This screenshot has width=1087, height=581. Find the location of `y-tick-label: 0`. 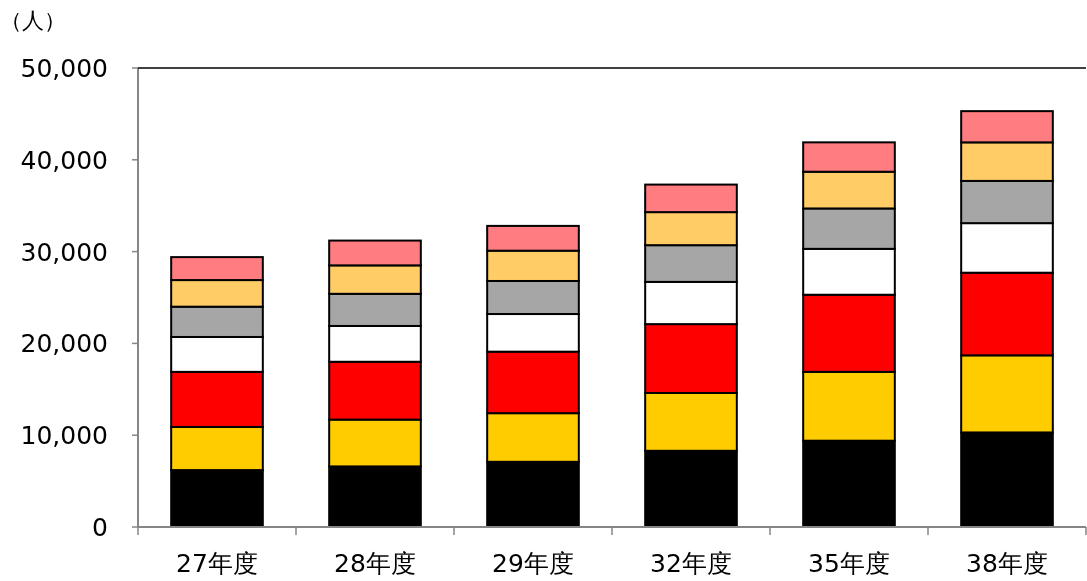

y-tick-label: 0 is located at coordinates (100, 527).